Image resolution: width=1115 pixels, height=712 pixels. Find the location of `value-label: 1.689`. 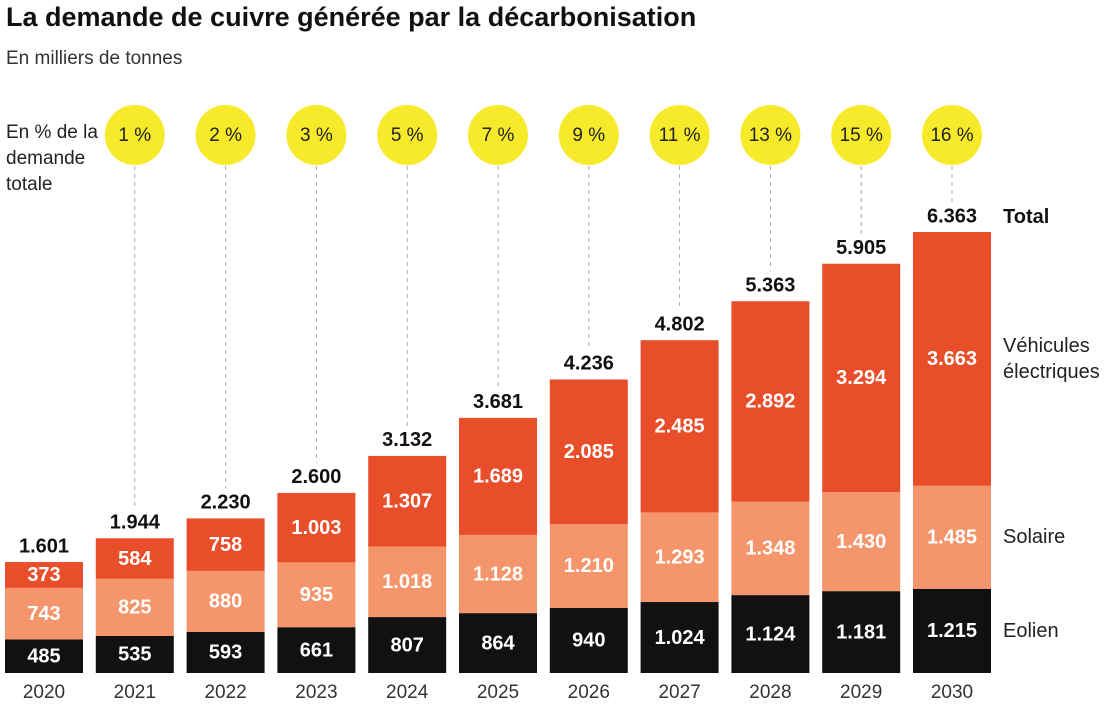

value-label: 1.689 is located at coordinates (498, 477).